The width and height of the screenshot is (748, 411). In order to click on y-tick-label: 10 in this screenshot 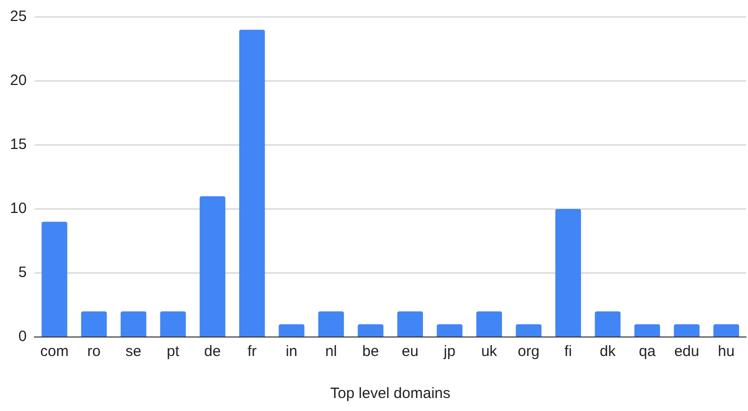, I will do `click(18, 209)`.